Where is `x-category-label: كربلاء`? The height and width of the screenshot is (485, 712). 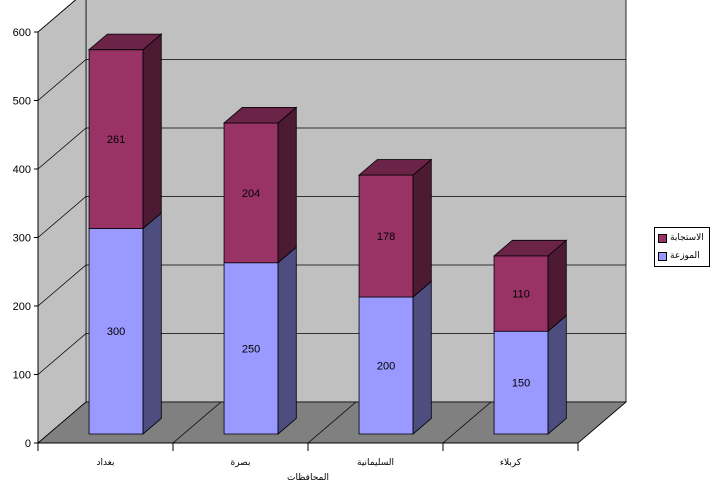 x-category-label: كربلاء is located at coordinates (511, 463).